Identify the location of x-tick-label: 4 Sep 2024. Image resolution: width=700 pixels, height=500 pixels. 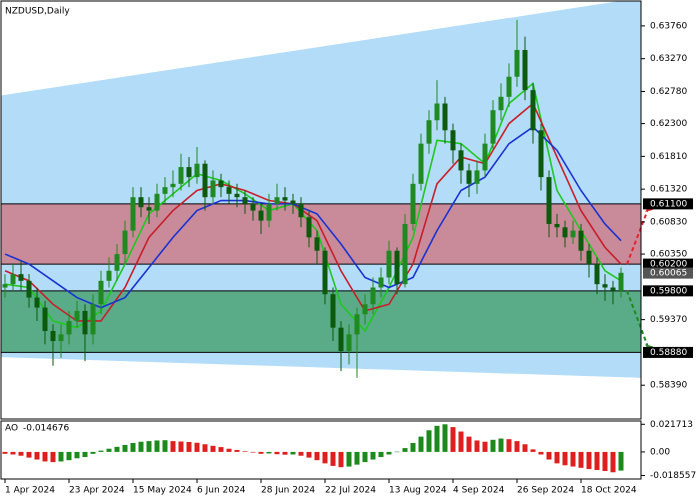
(479, 491).